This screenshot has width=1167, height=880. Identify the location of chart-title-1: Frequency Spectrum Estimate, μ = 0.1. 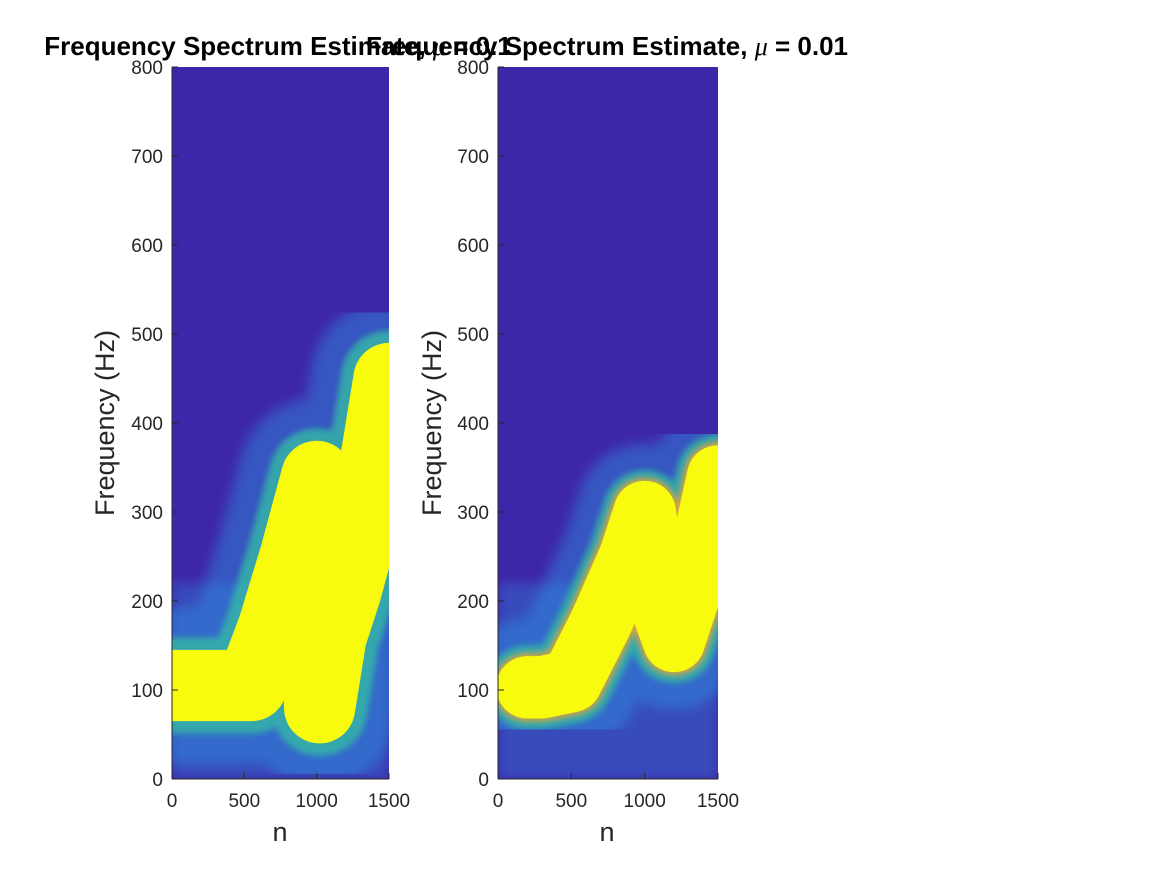
(278, 46).